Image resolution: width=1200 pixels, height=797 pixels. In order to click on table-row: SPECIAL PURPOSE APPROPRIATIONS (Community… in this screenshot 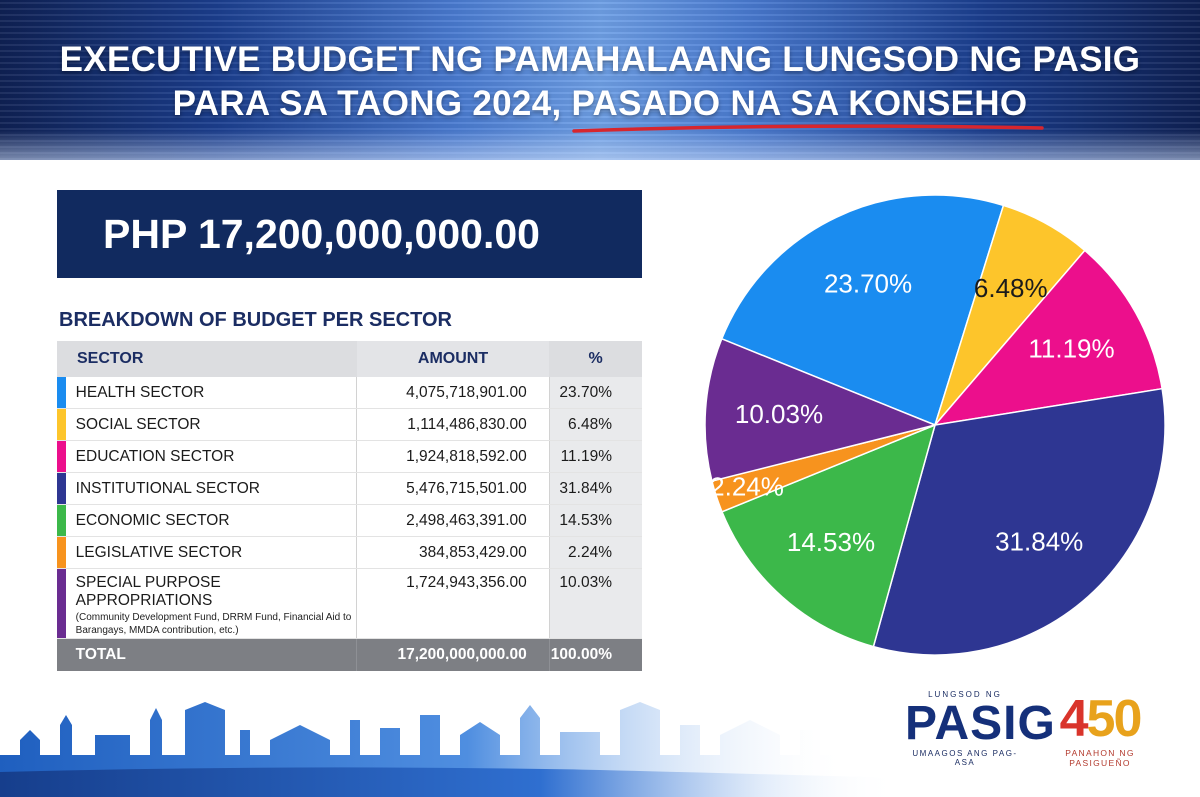, I will do `click(349, 603)`.